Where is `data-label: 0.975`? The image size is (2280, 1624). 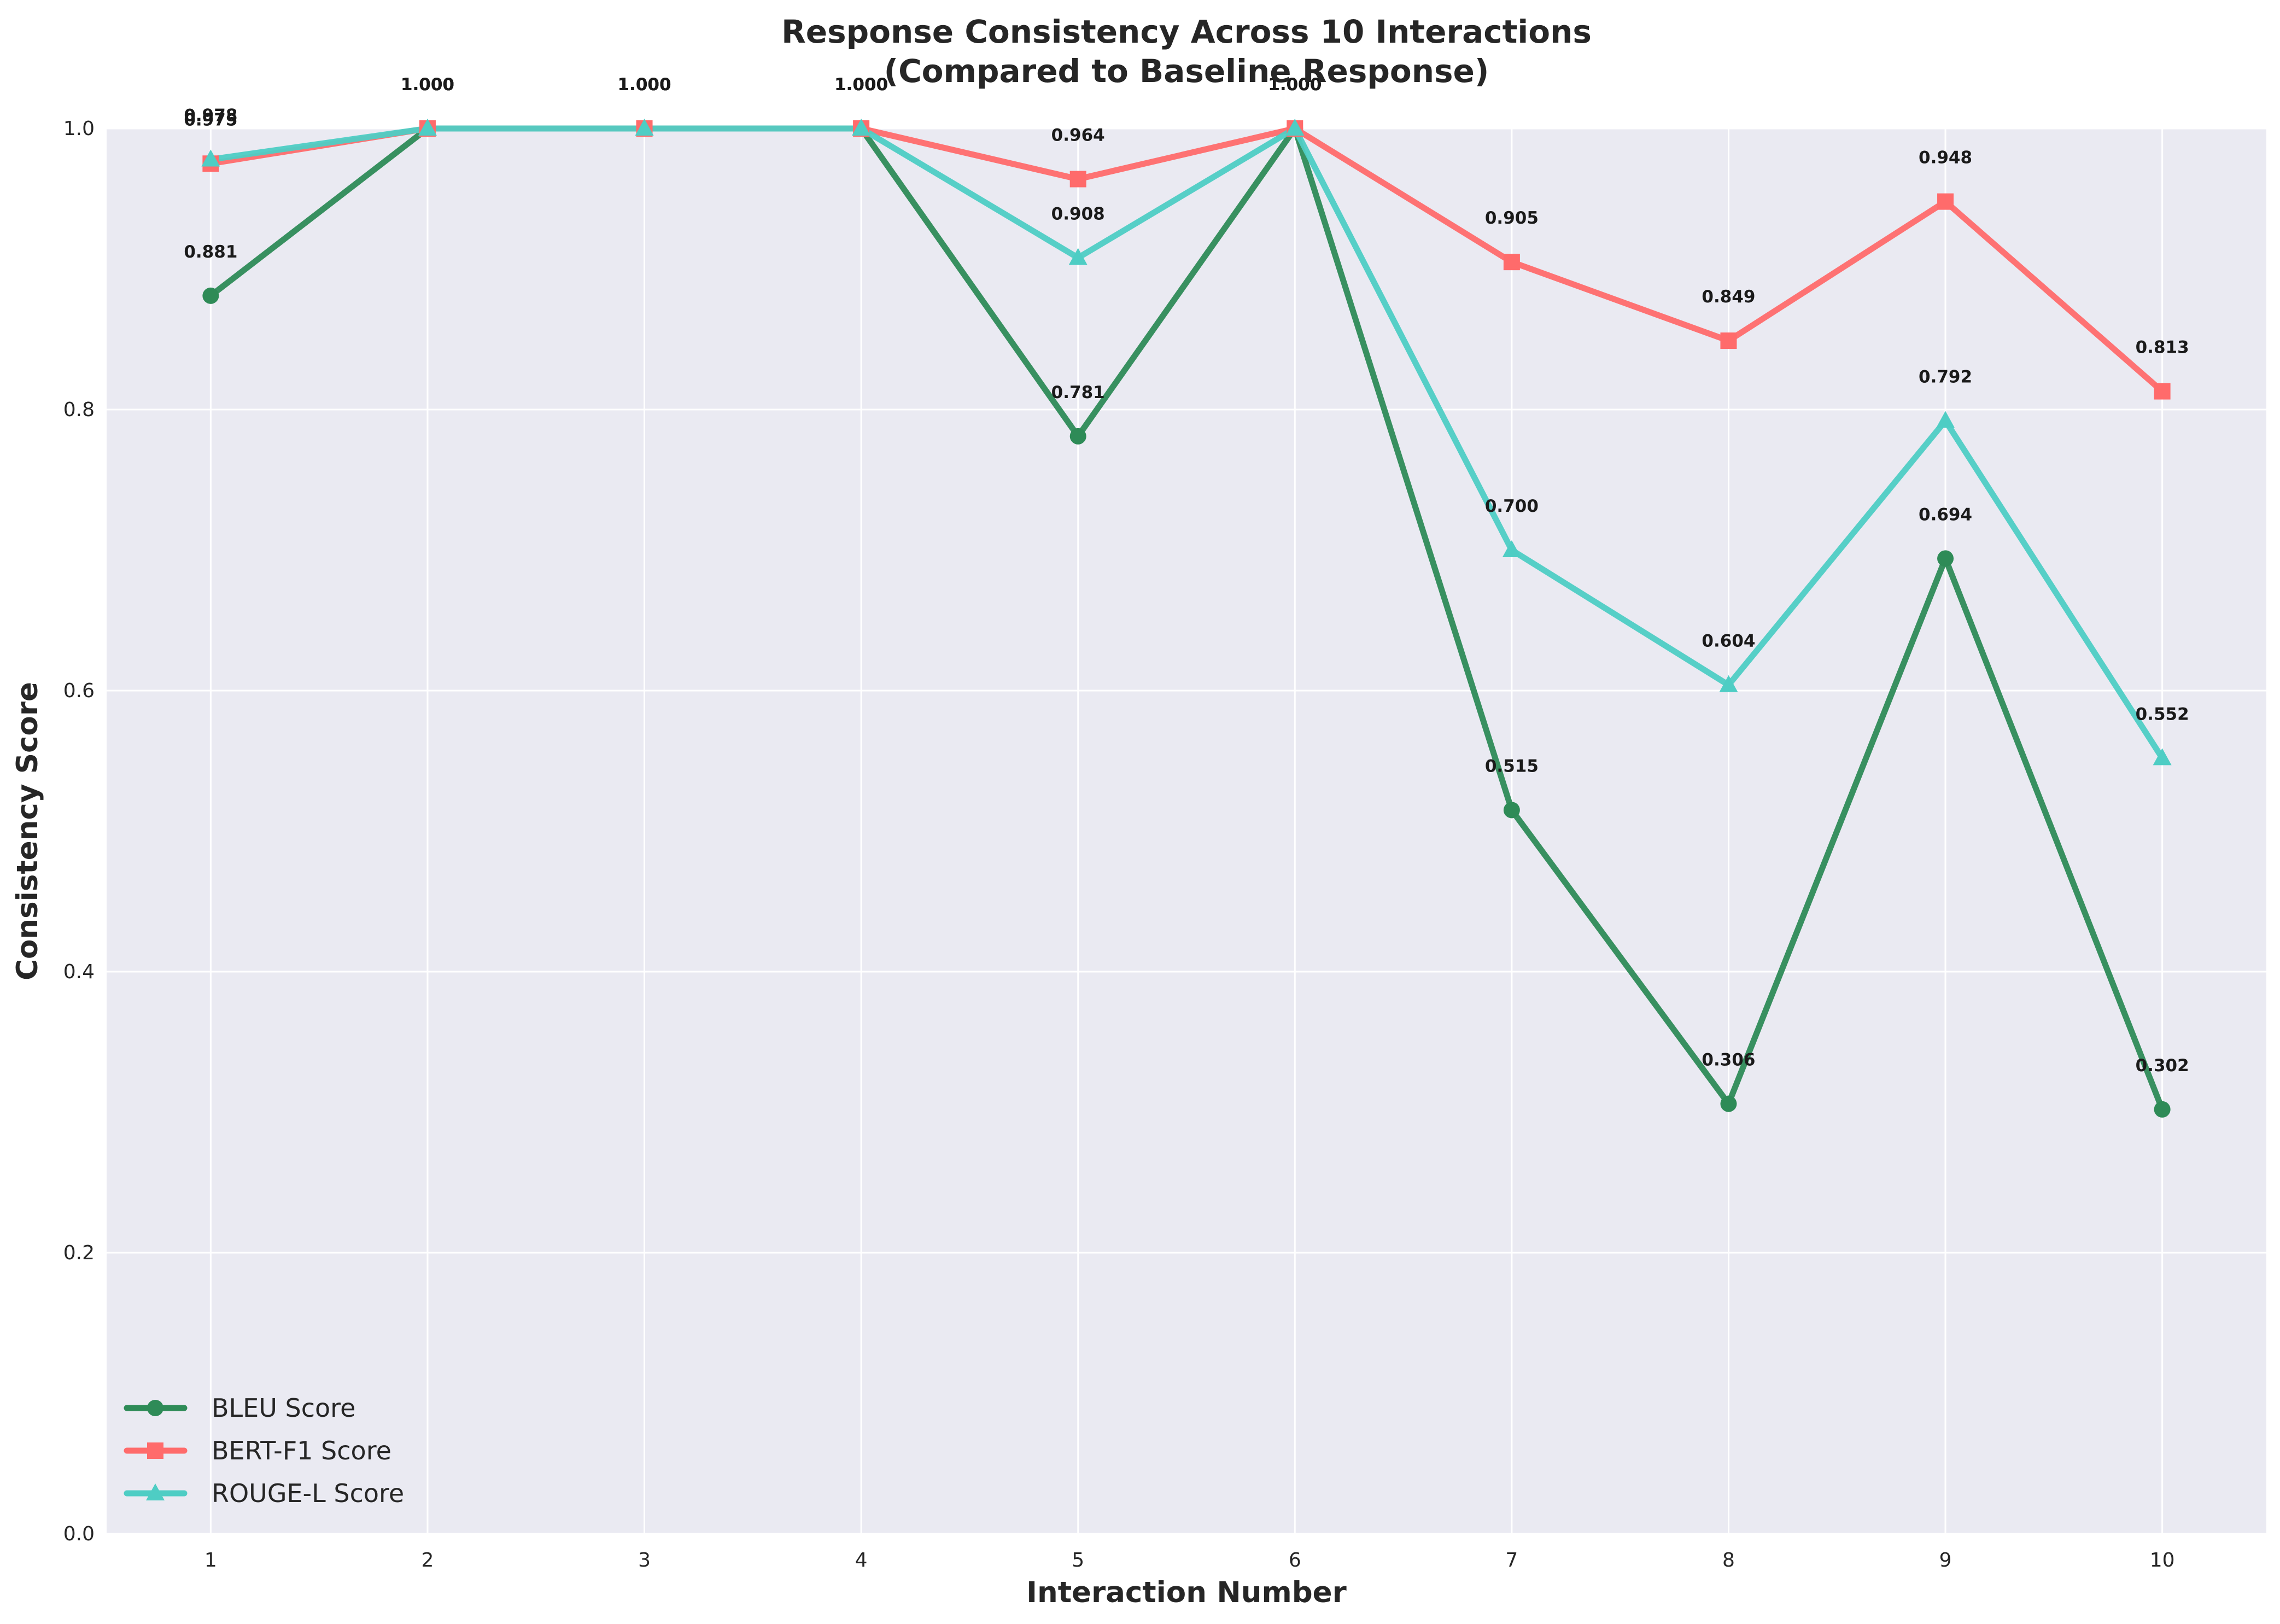
data-label: 0.975 is located at coordinates (210, 120).